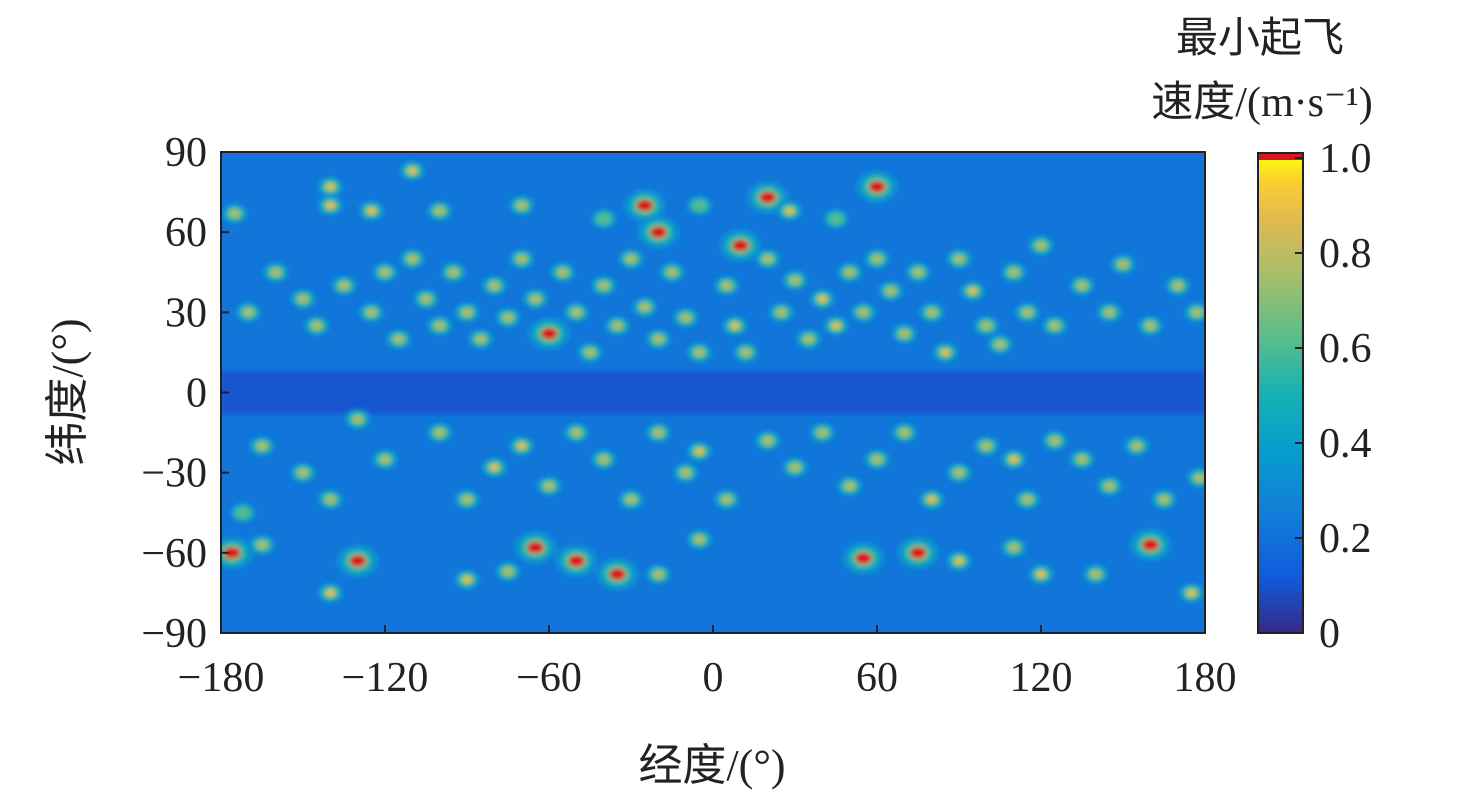  I want to click on colorbar-tick-label: 0.4, so click(1345, 444).